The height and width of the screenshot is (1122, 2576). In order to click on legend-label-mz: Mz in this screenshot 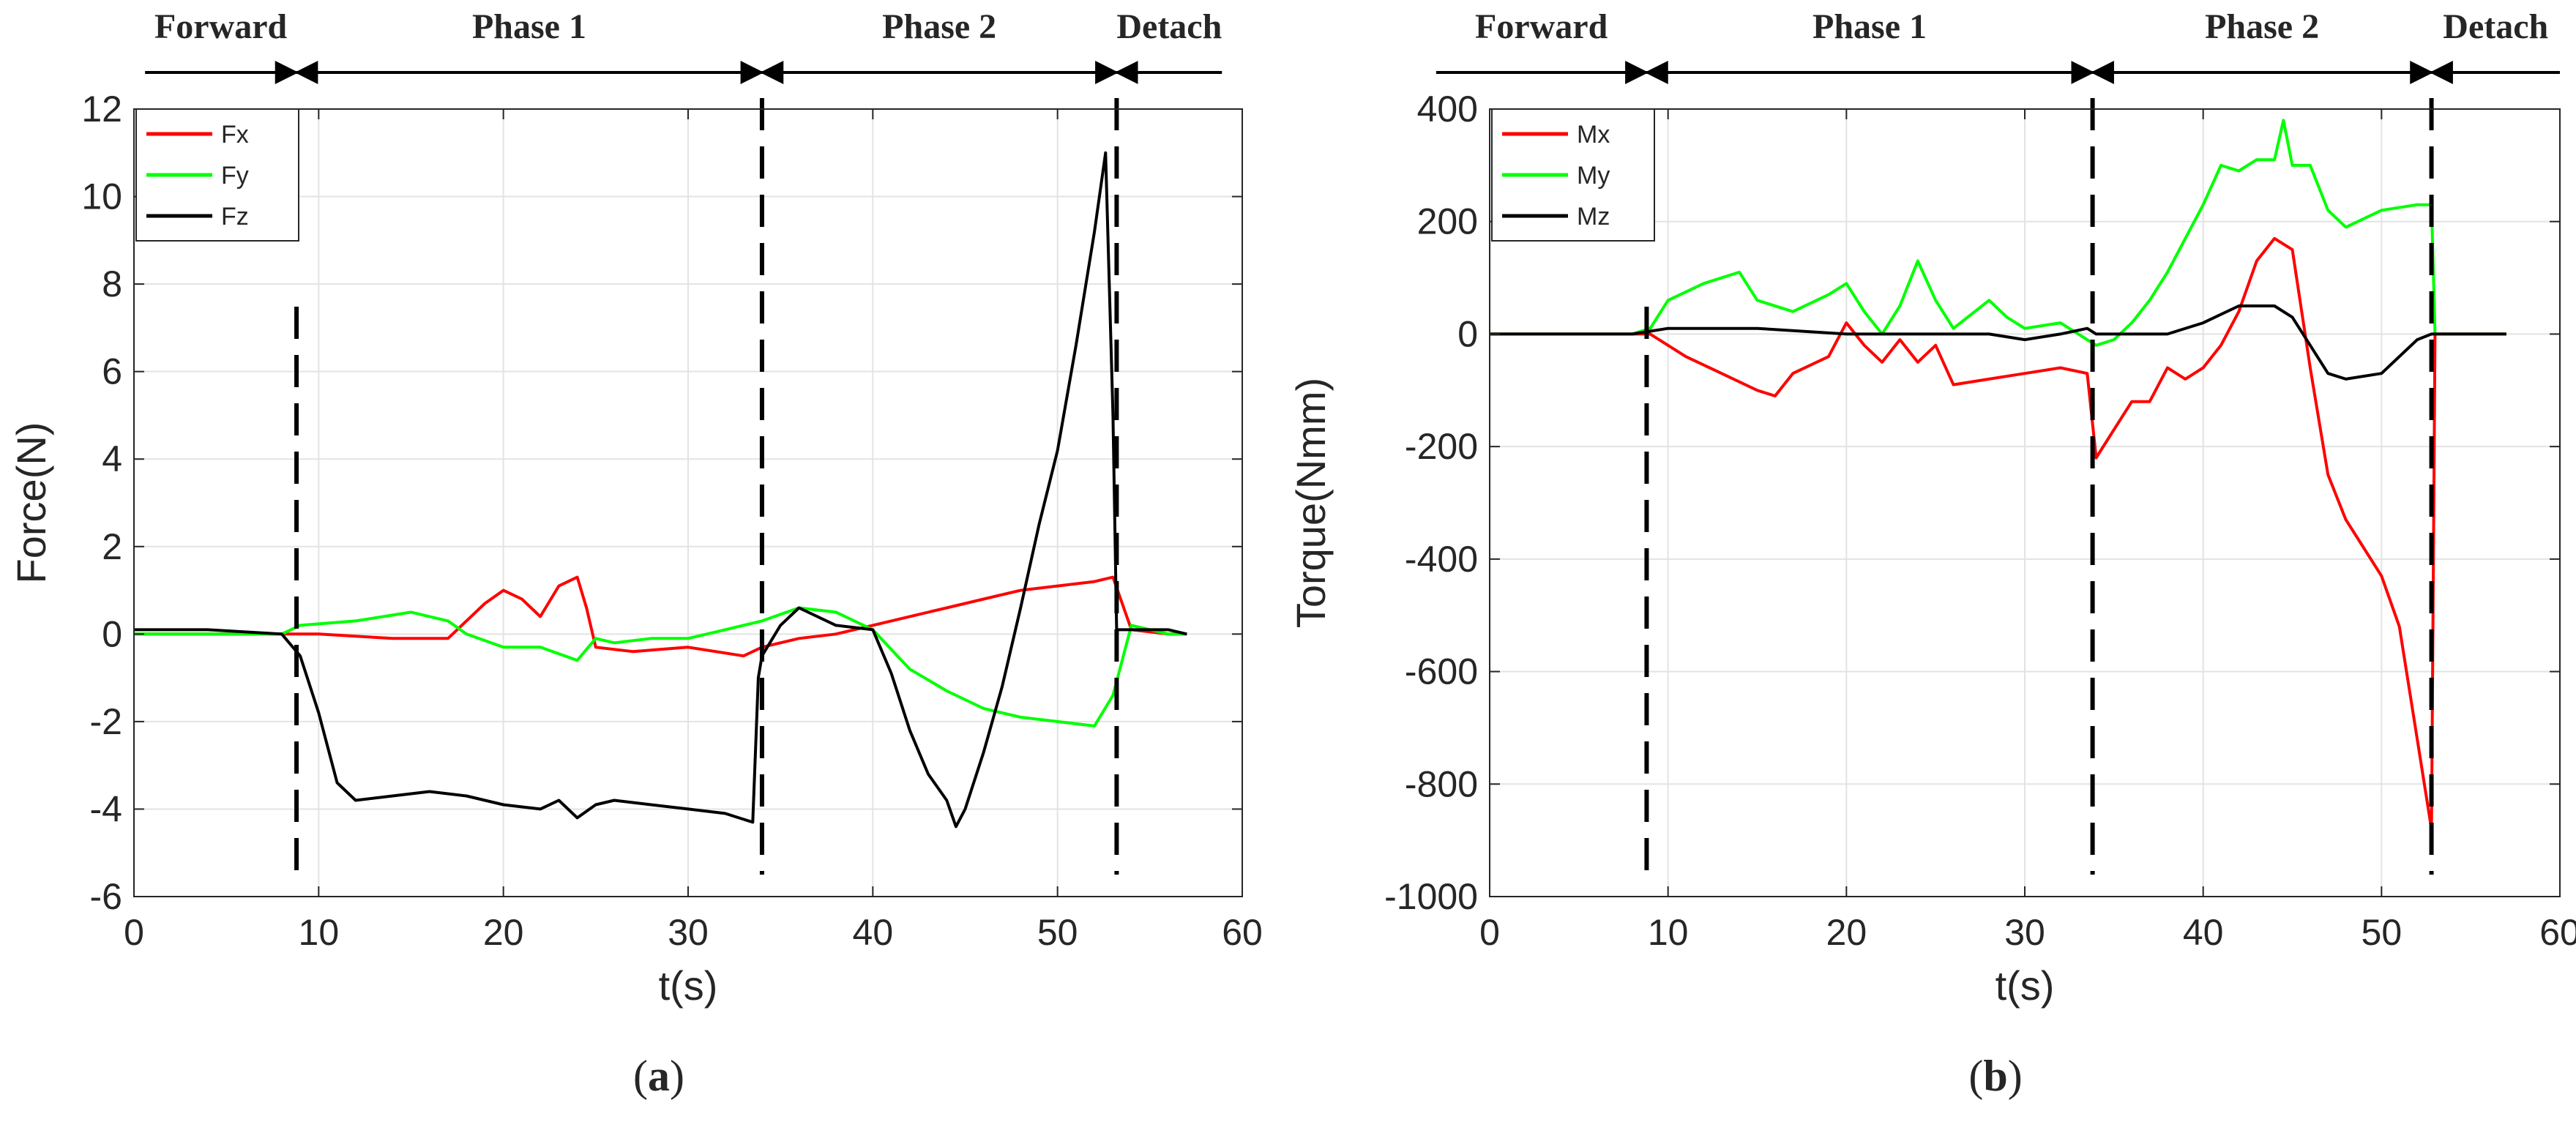, I will do `click(1593, 217)`.